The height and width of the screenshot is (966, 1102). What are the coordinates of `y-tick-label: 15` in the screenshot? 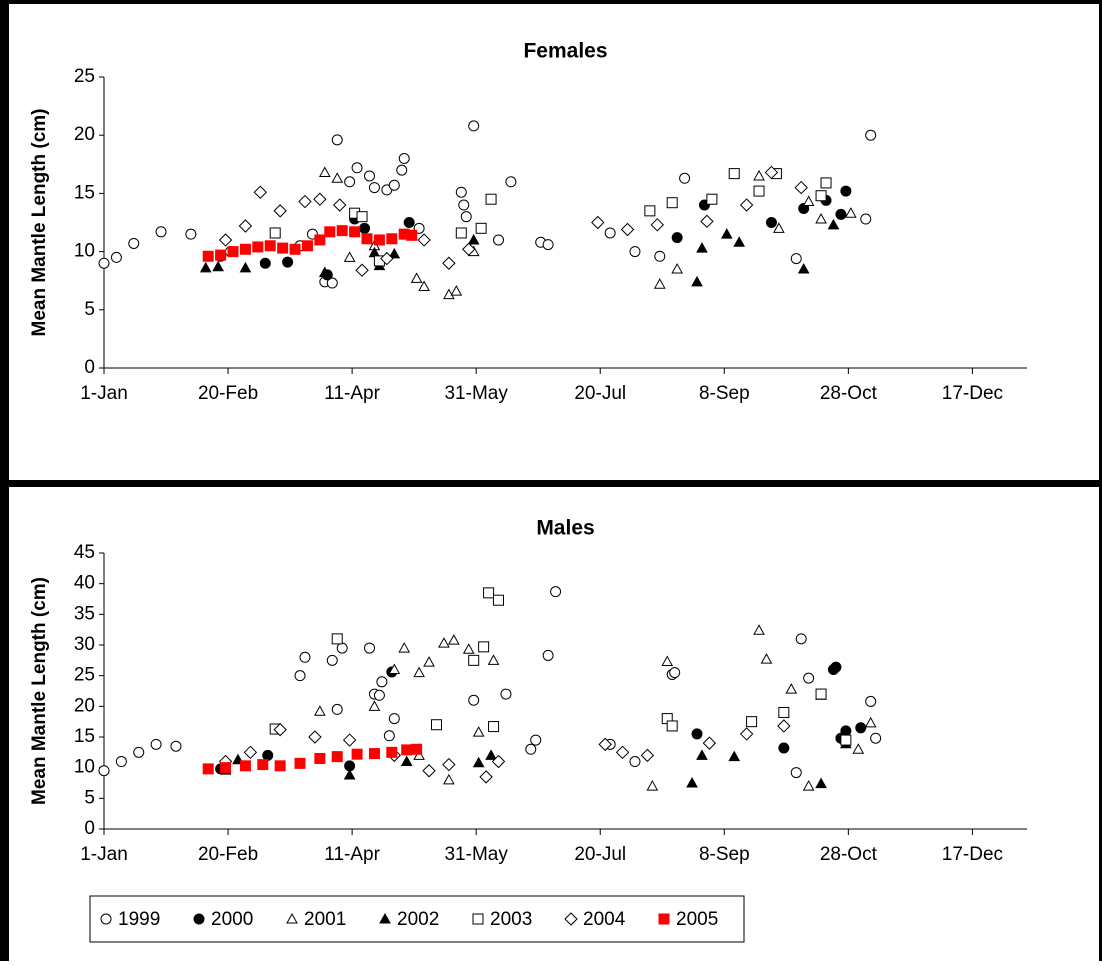 It's located at (84, 736).